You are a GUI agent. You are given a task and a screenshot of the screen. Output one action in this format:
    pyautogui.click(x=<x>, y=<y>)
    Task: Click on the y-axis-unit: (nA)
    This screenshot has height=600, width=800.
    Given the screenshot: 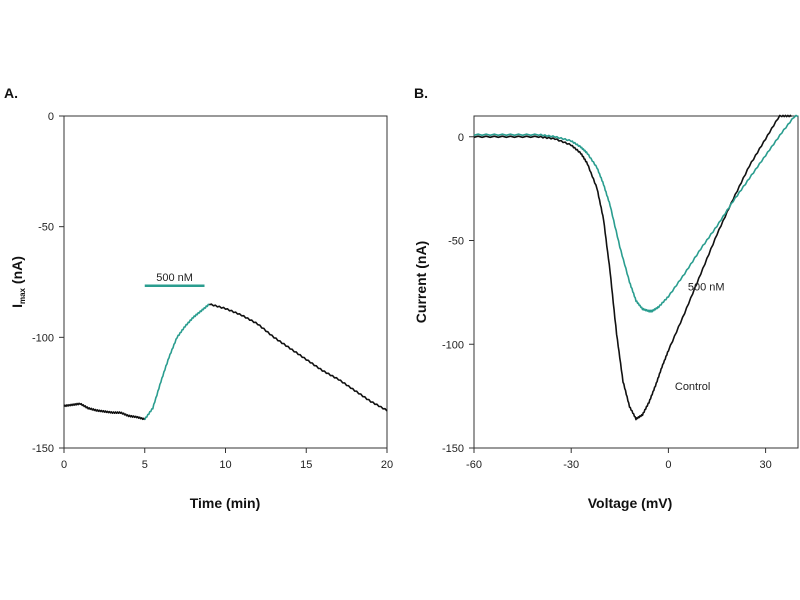 What is the action you would take?
    pyautogui.click(x=17, y=272)
    